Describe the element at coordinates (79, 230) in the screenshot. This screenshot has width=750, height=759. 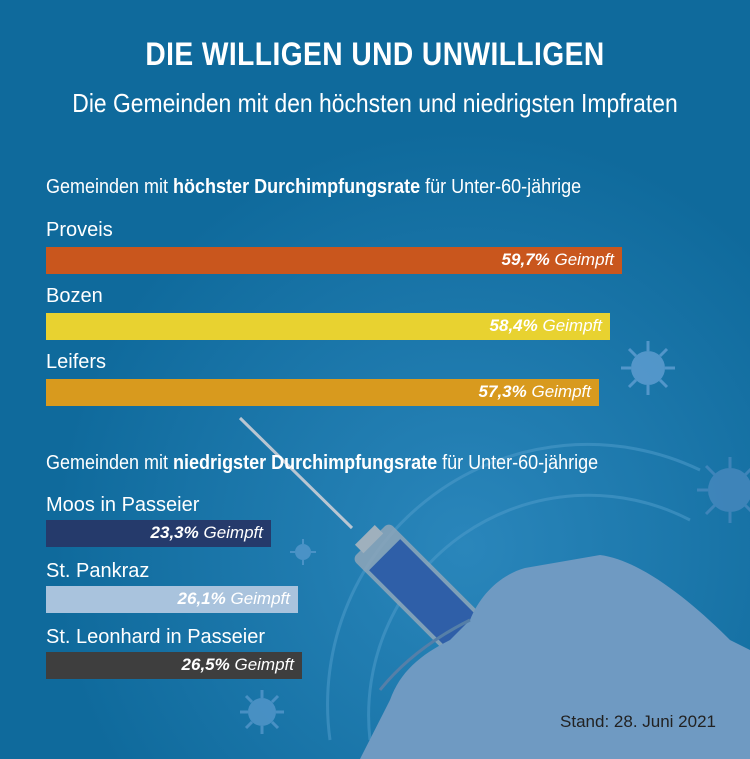
I see `bar-category-label: Proveis` at that location.